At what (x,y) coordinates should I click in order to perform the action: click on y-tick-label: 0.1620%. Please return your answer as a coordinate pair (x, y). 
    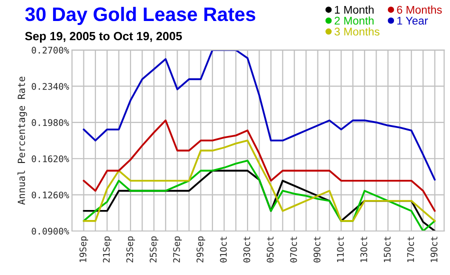
    Looking at the image, I should click on (51, 158).